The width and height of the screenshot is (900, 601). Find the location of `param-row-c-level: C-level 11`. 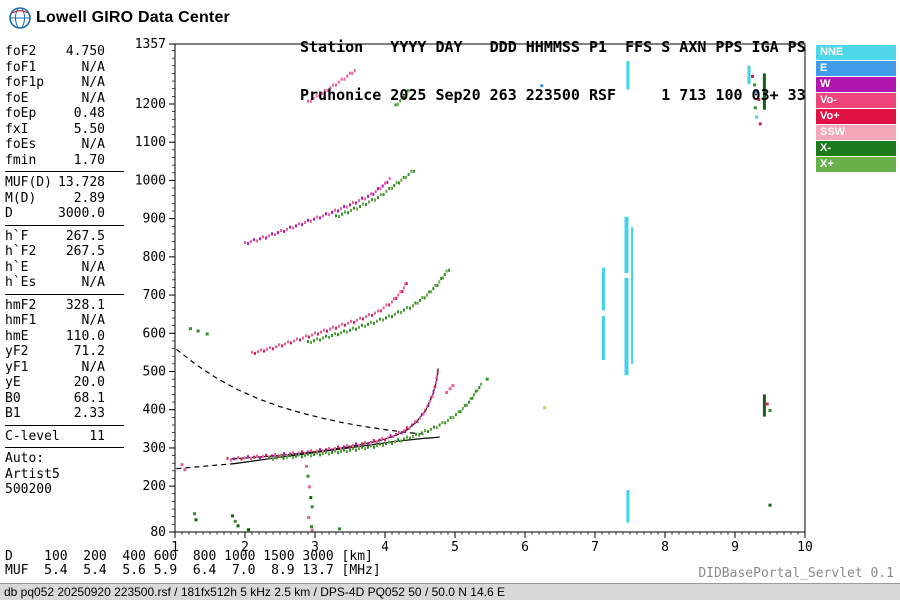

param-row-c-level: C-level 11 is located at coordinates (55, 437).